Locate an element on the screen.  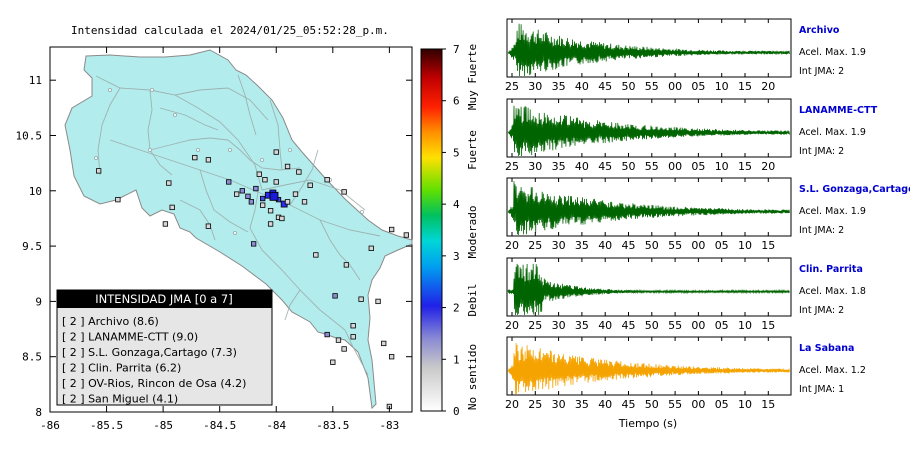
colorbar-tick-label: 0 is located at coordinates (456, 411).